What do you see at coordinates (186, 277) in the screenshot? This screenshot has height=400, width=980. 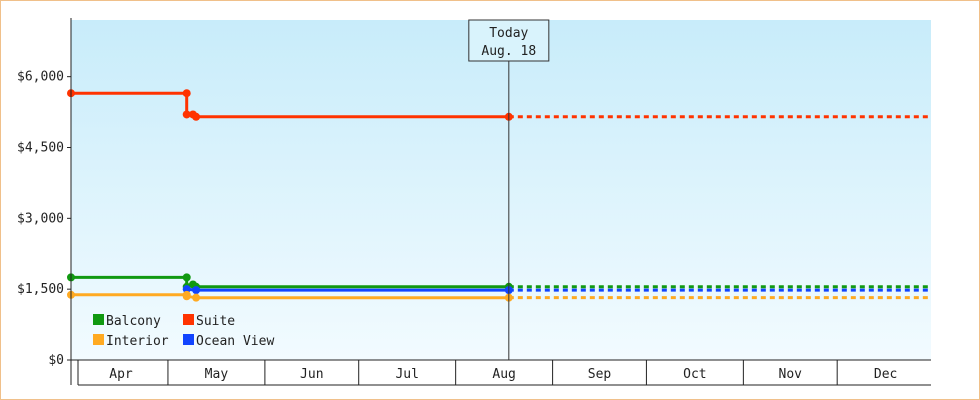 I see `series-point-balcony` at bounding box center [186, 277].